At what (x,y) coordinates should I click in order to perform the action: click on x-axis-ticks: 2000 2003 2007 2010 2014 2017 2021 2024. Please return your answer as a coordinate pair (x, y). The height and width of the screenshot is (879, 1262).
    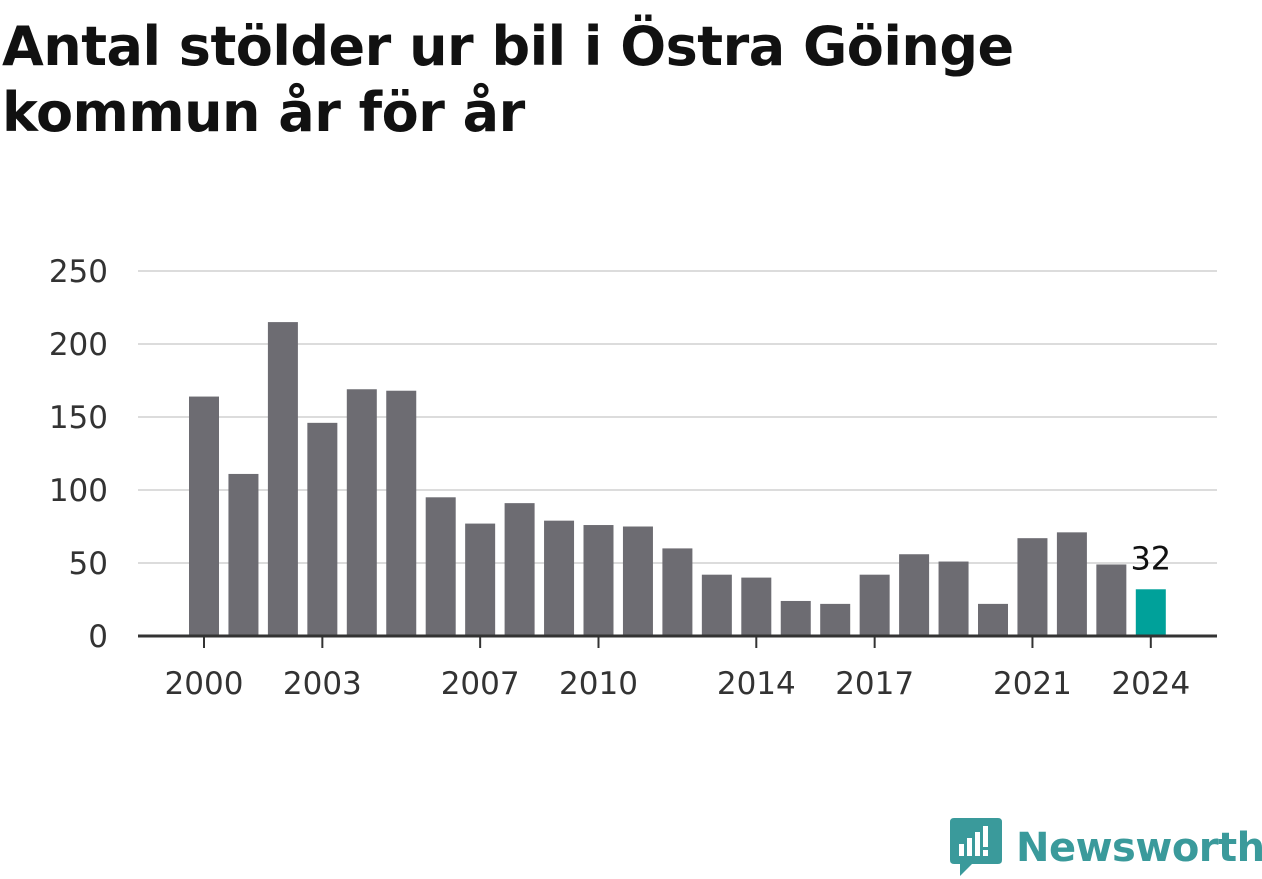
    Looking at the image, I should click on (677, 669).